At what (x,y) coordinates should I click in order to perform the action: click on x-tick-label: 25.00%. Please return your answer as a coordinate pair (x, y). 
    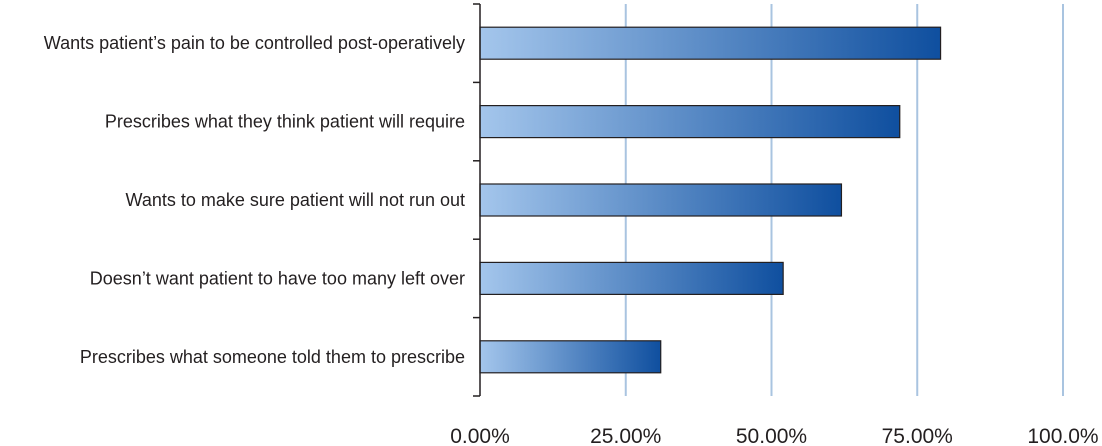
    Looking at the image, I should click on (625, 435).